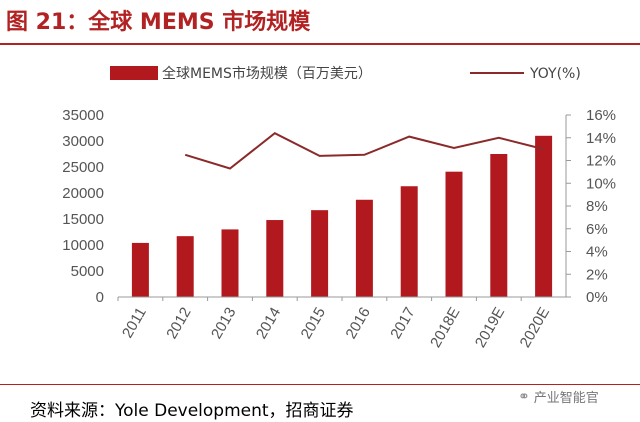  What do you see at coordinates (275, 258) in the screenshot?
I see `bar-2014` at bounding box center [275, 258].